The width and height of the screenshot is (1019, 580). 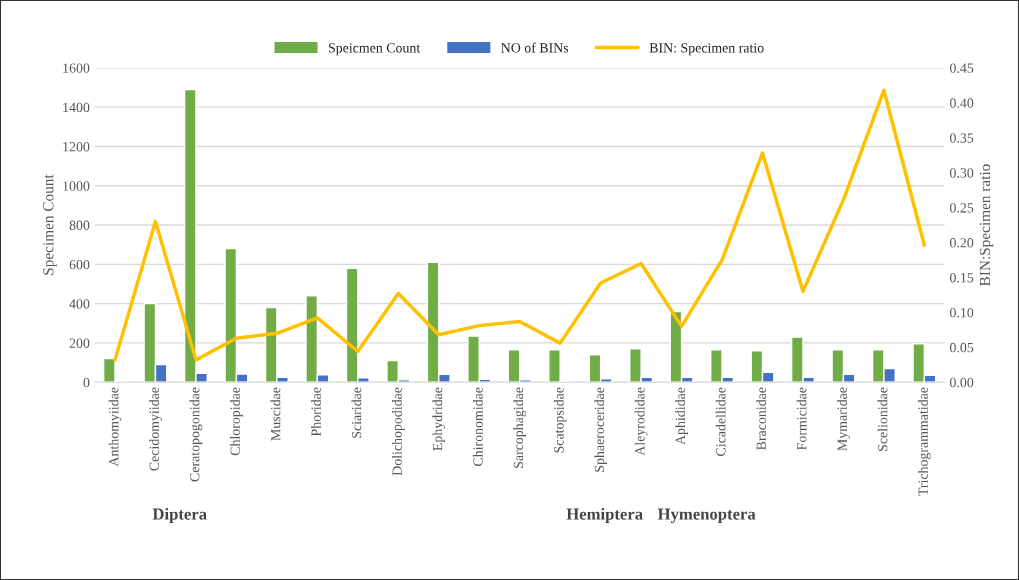 What do you see at coordinates (706, 516) in the screenshot?
I see `text: Hymenoptera` at bounding box center [706, 516].